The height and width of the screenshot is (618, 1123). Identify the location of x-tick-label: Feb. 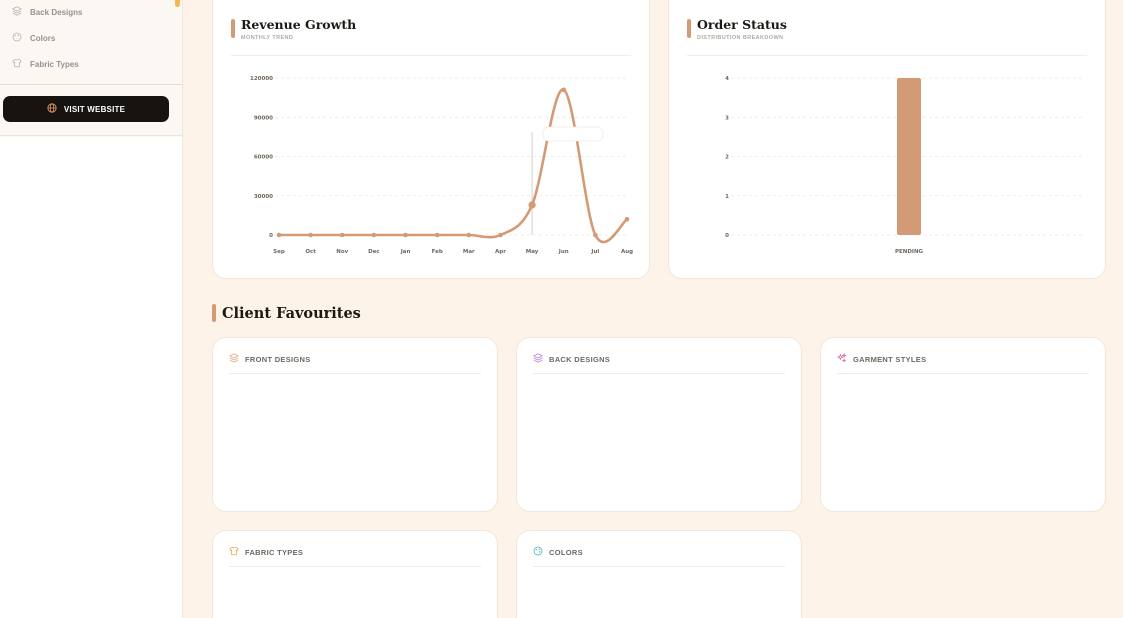
(437, 252).